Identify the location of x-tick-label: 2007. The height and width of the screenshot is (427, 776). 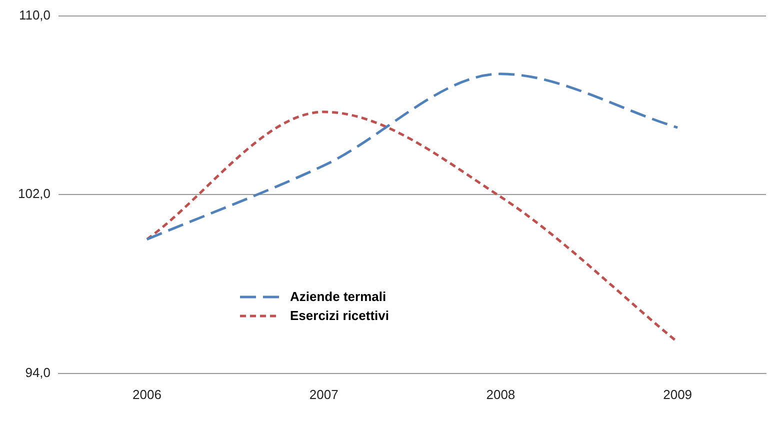
(323, 394).